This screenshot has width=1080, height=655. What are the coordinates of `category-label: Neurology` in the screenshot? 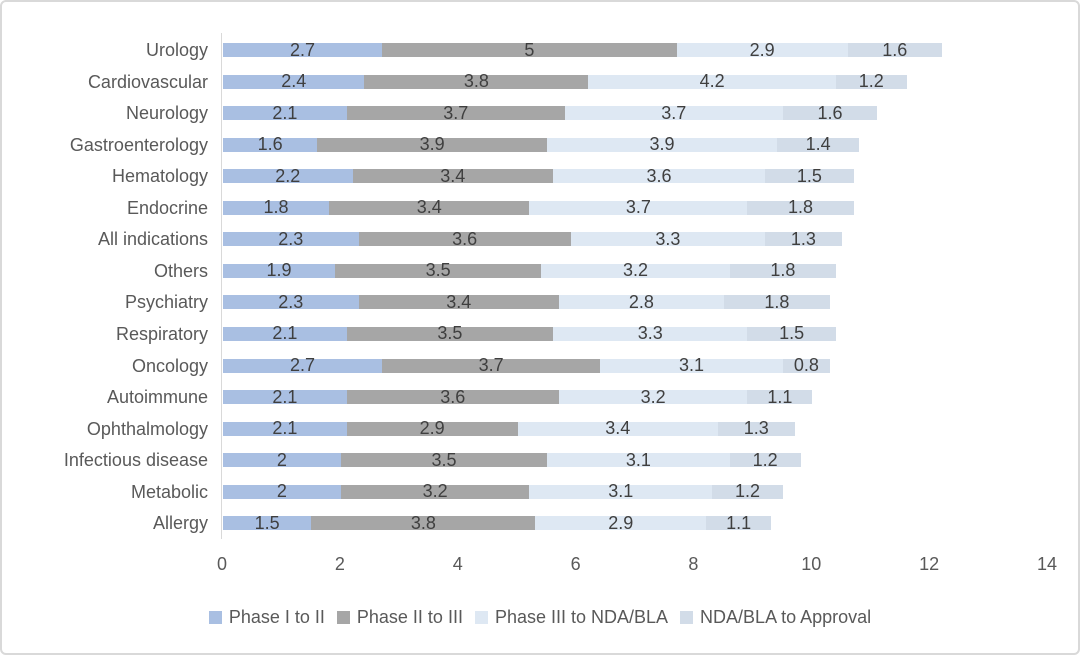 It's located at (166, 113).